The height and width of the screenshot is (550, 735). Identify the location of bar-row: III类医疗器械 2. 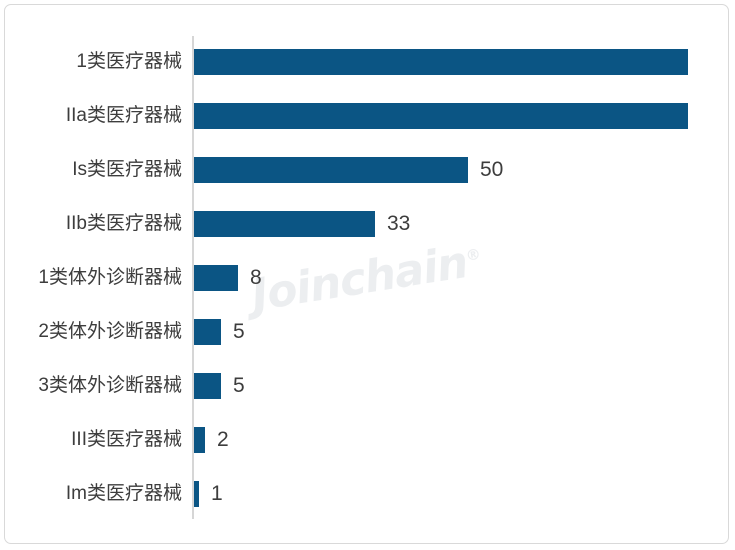
(366, 440).